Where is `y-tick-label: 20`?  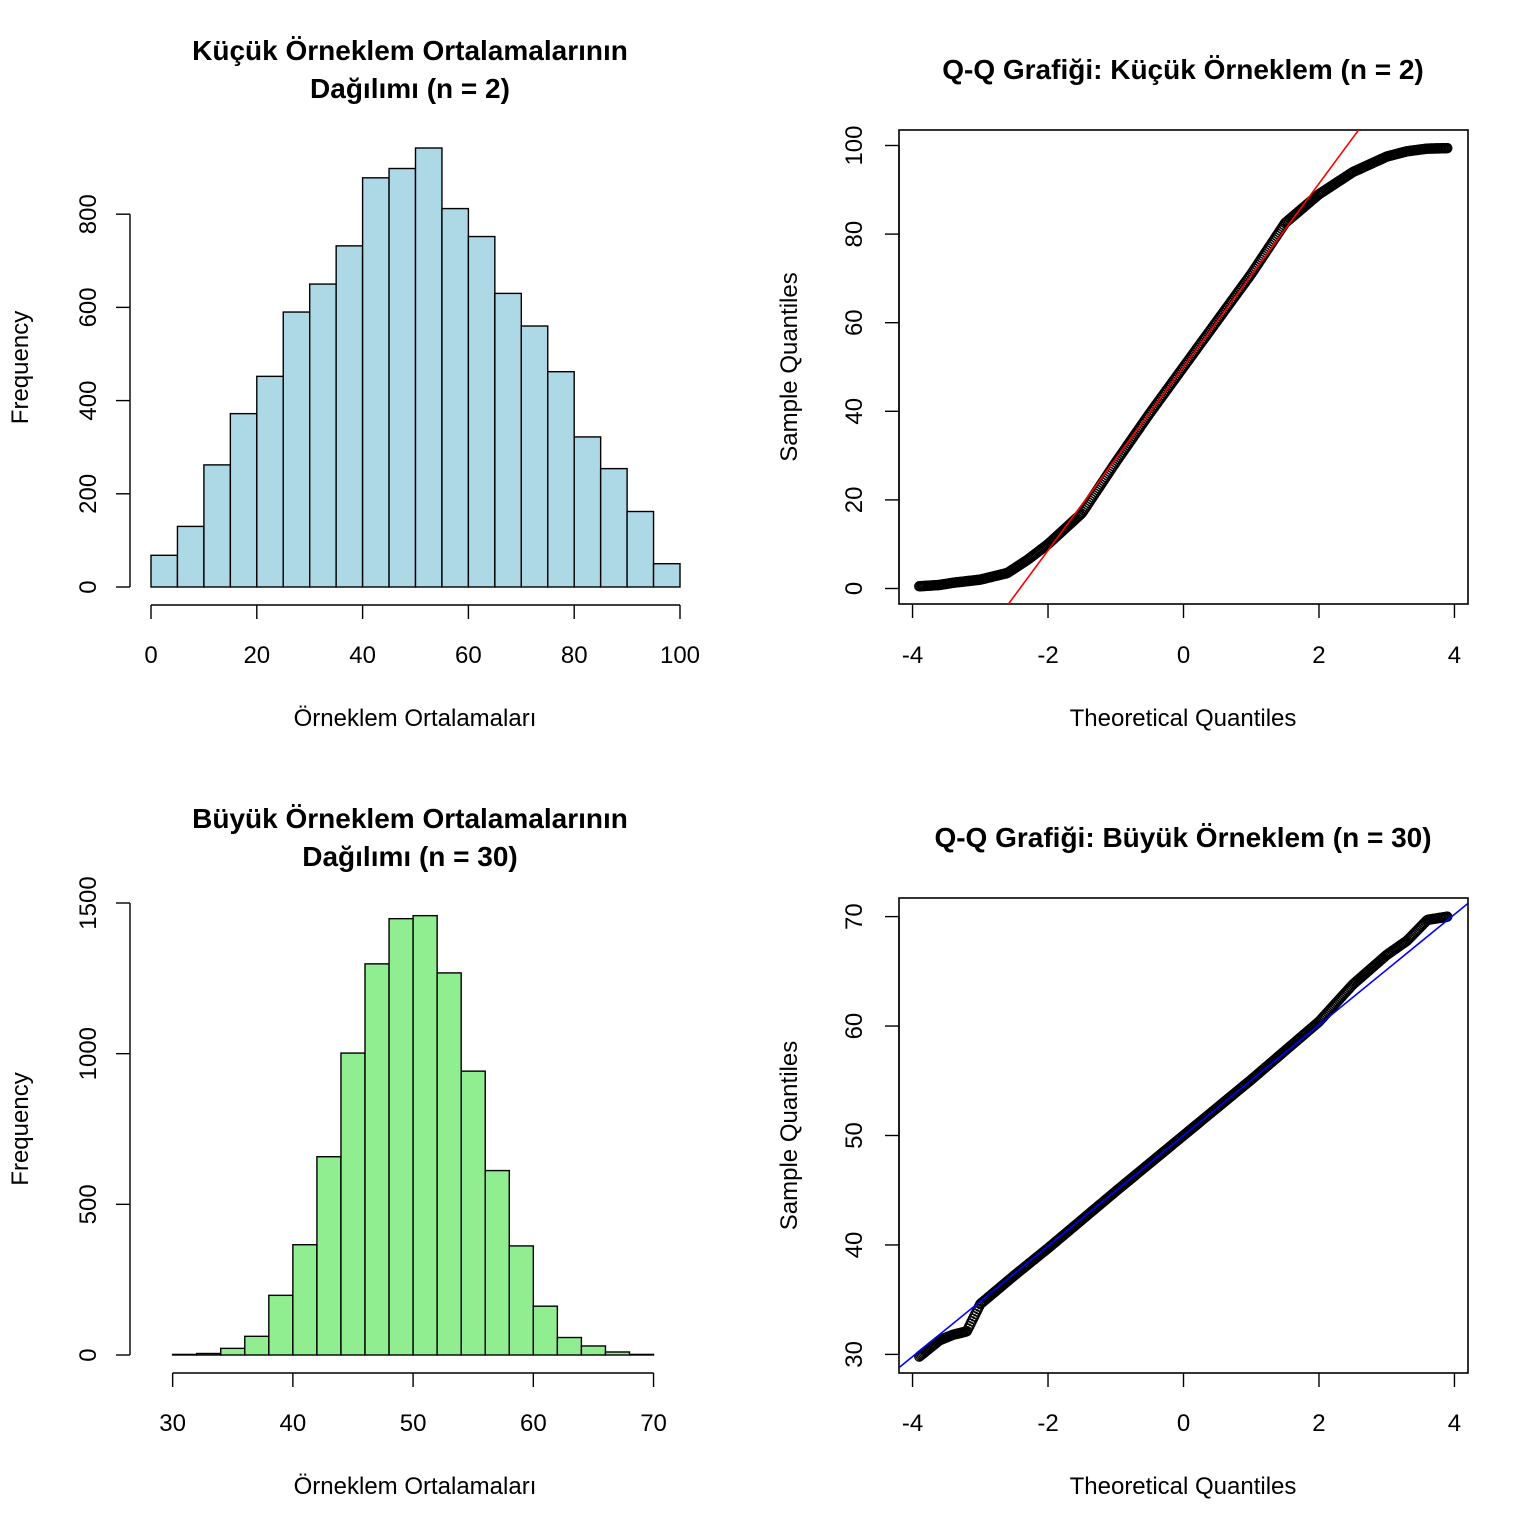 y-tick-label: 20 is located at coordinates (854, 500).